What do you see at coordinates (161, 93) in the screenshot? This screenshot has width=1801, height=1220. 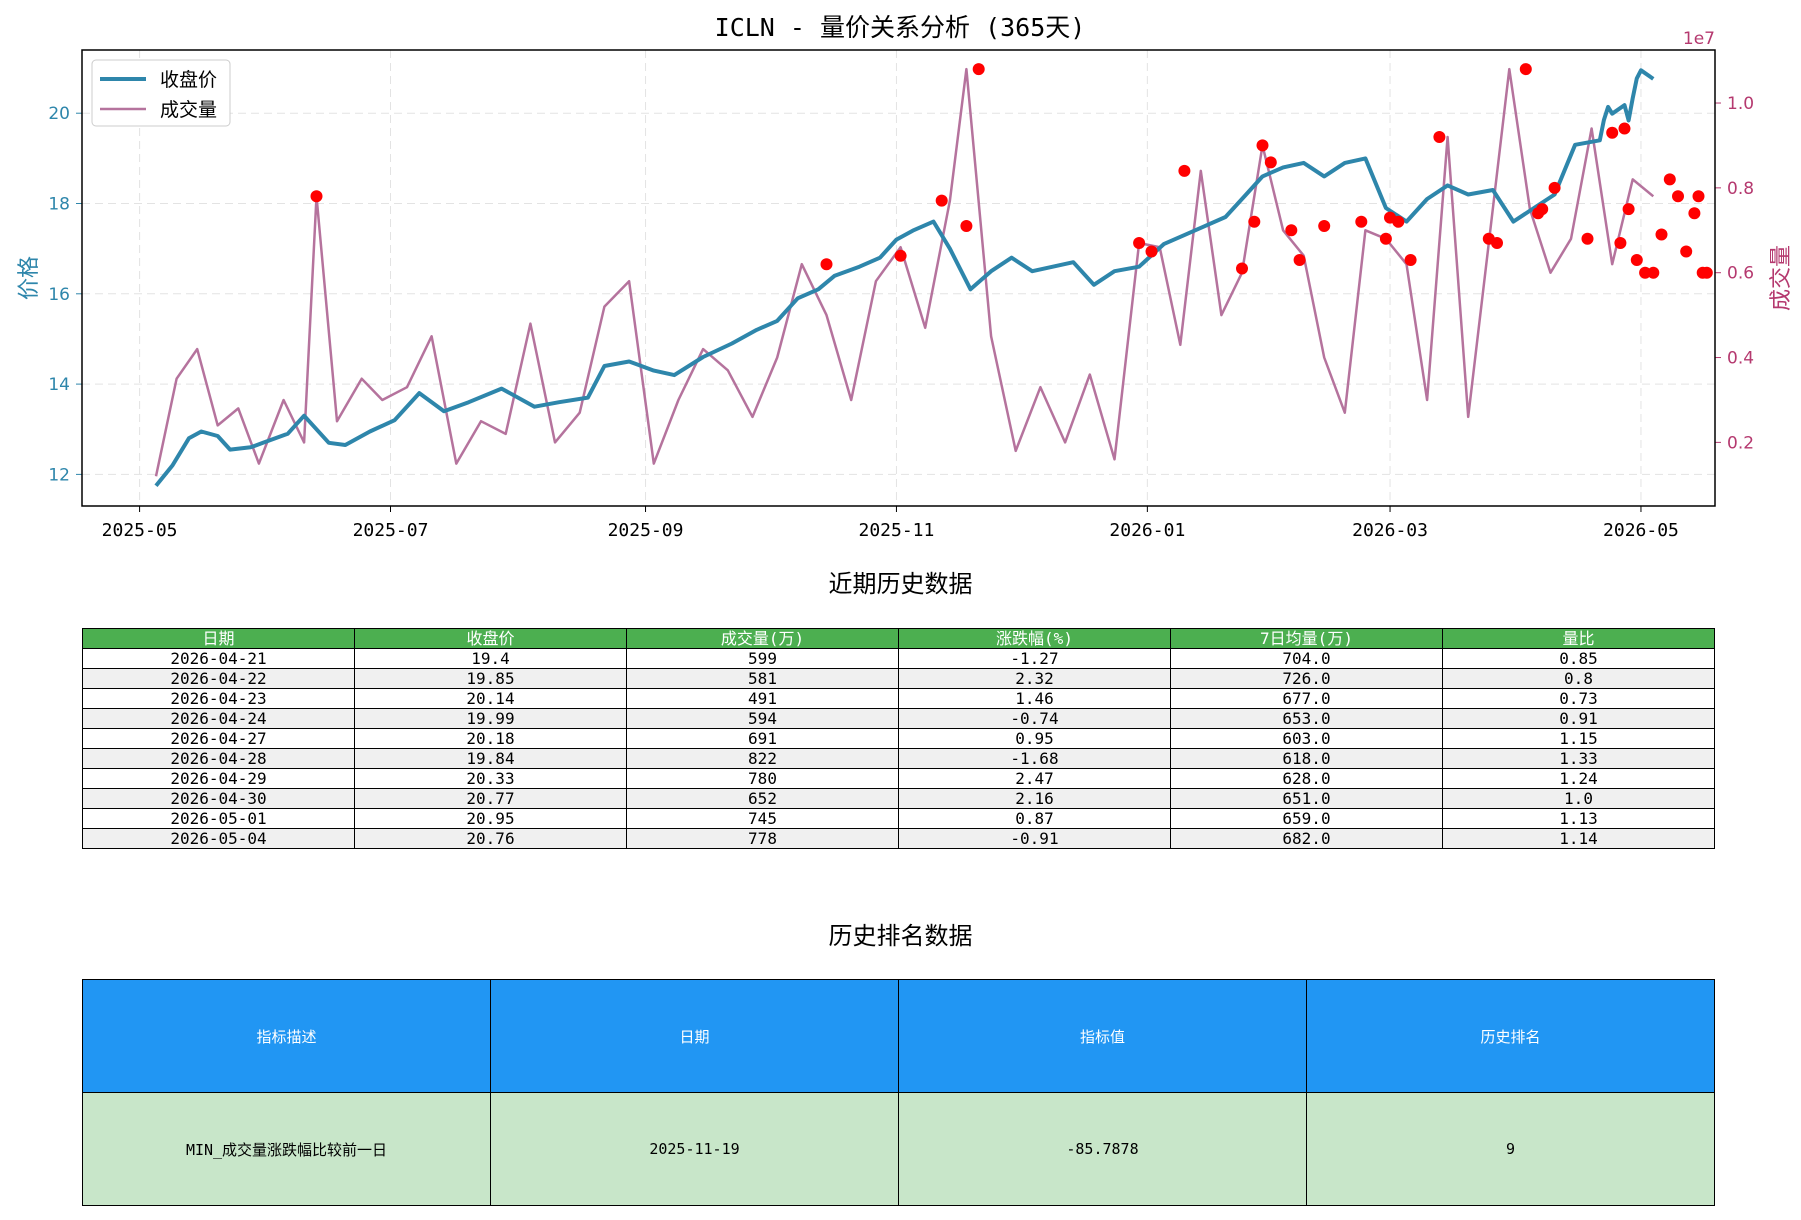 I see `legend: 收盘价 成交量` at bounding box center [161, 93].